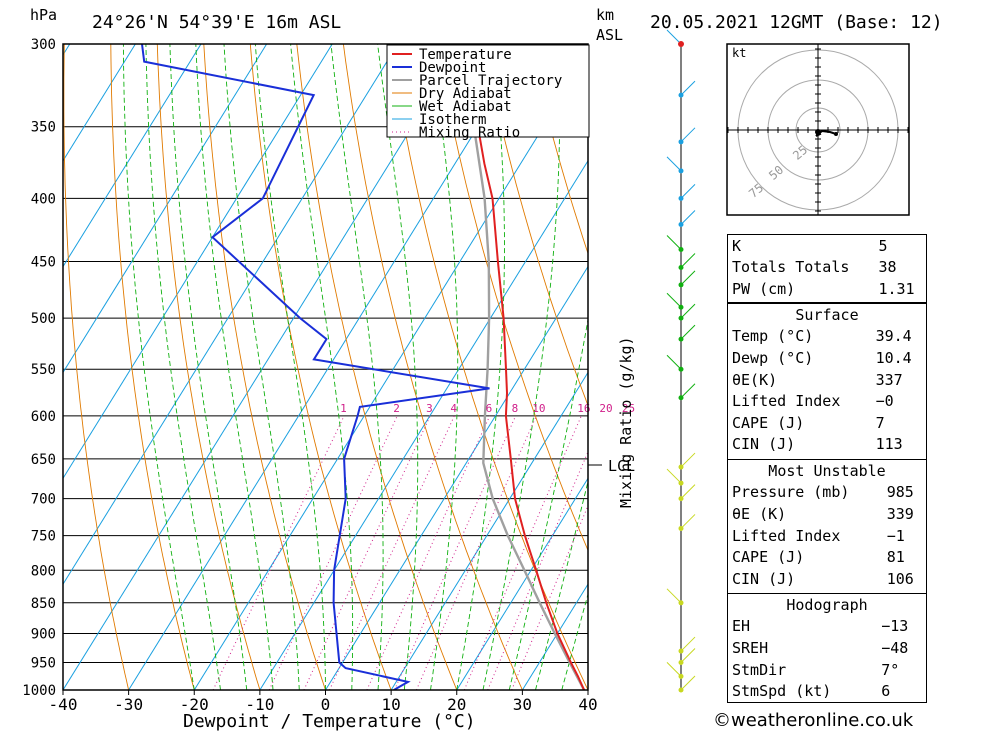 This screenshot has height=733, width=1000. Describe the element at coordinates (43, 199) in the screenshot. I see `pressure-tick-label: 400` at that location.